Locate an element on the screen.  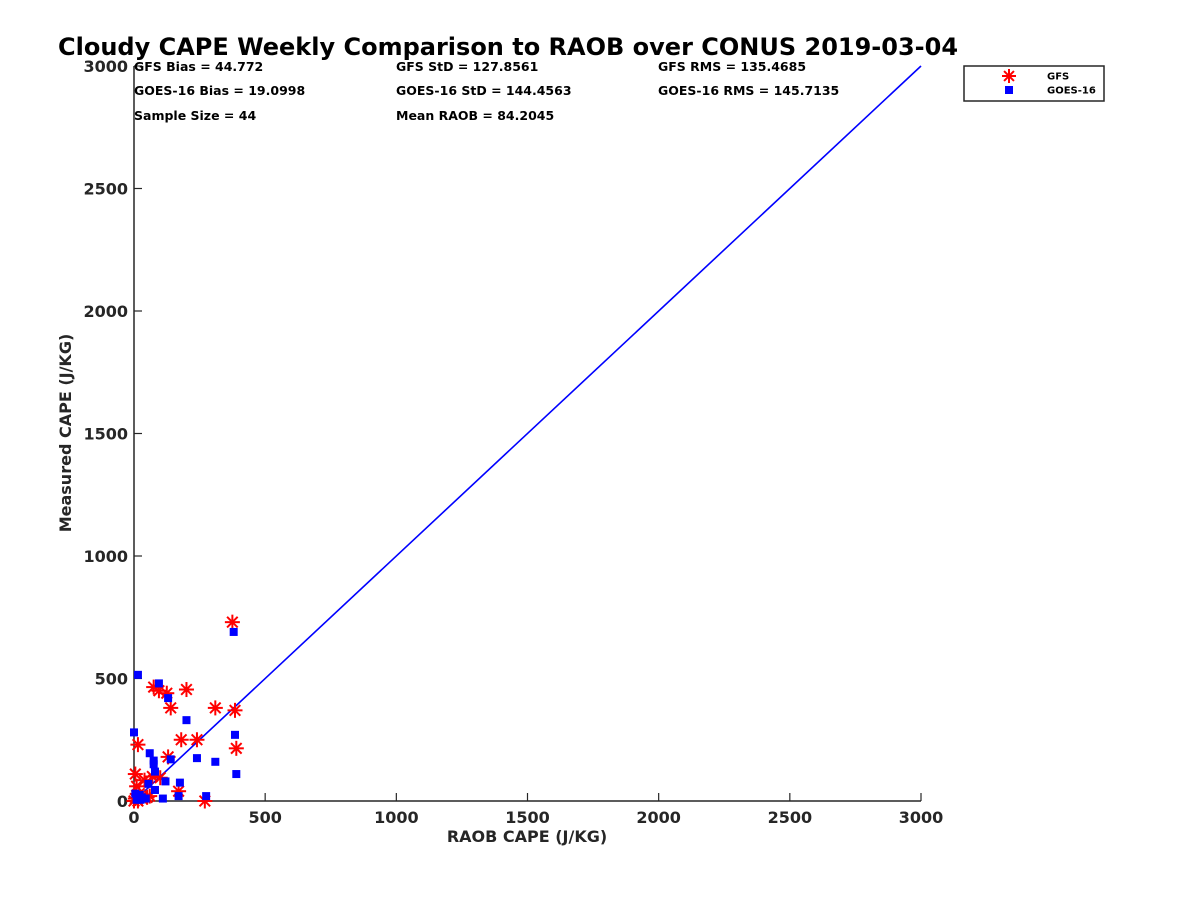
y-tick-label: 3000 is located at coordinates (105, 66).